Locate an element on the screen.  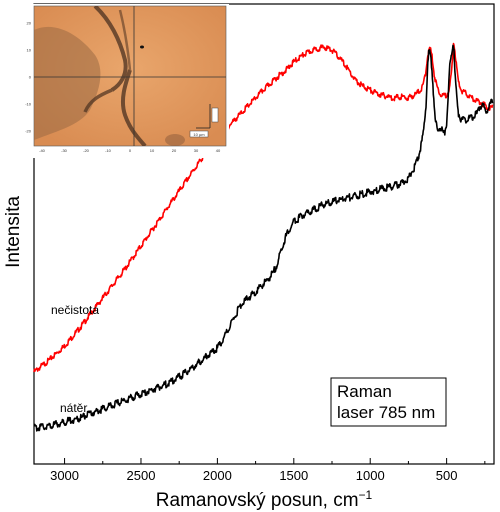
inset-x-ticks: -40 -30 -20 -10 0 10 20 30 40 is located at coordinates (130, 150).